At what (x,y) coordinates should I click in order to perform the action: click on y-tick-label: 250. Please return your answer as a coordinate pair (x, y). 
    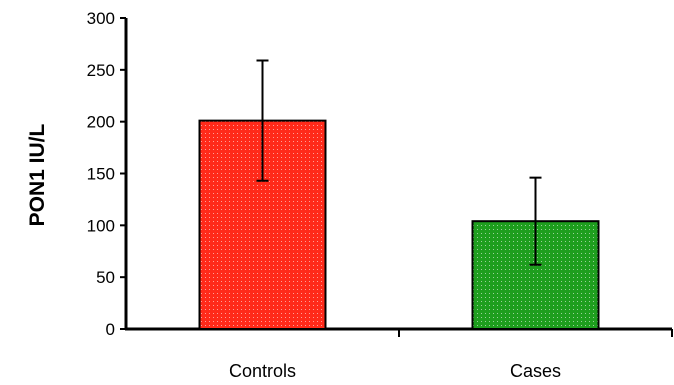
    Looking at the image, I should click on (101, 70).